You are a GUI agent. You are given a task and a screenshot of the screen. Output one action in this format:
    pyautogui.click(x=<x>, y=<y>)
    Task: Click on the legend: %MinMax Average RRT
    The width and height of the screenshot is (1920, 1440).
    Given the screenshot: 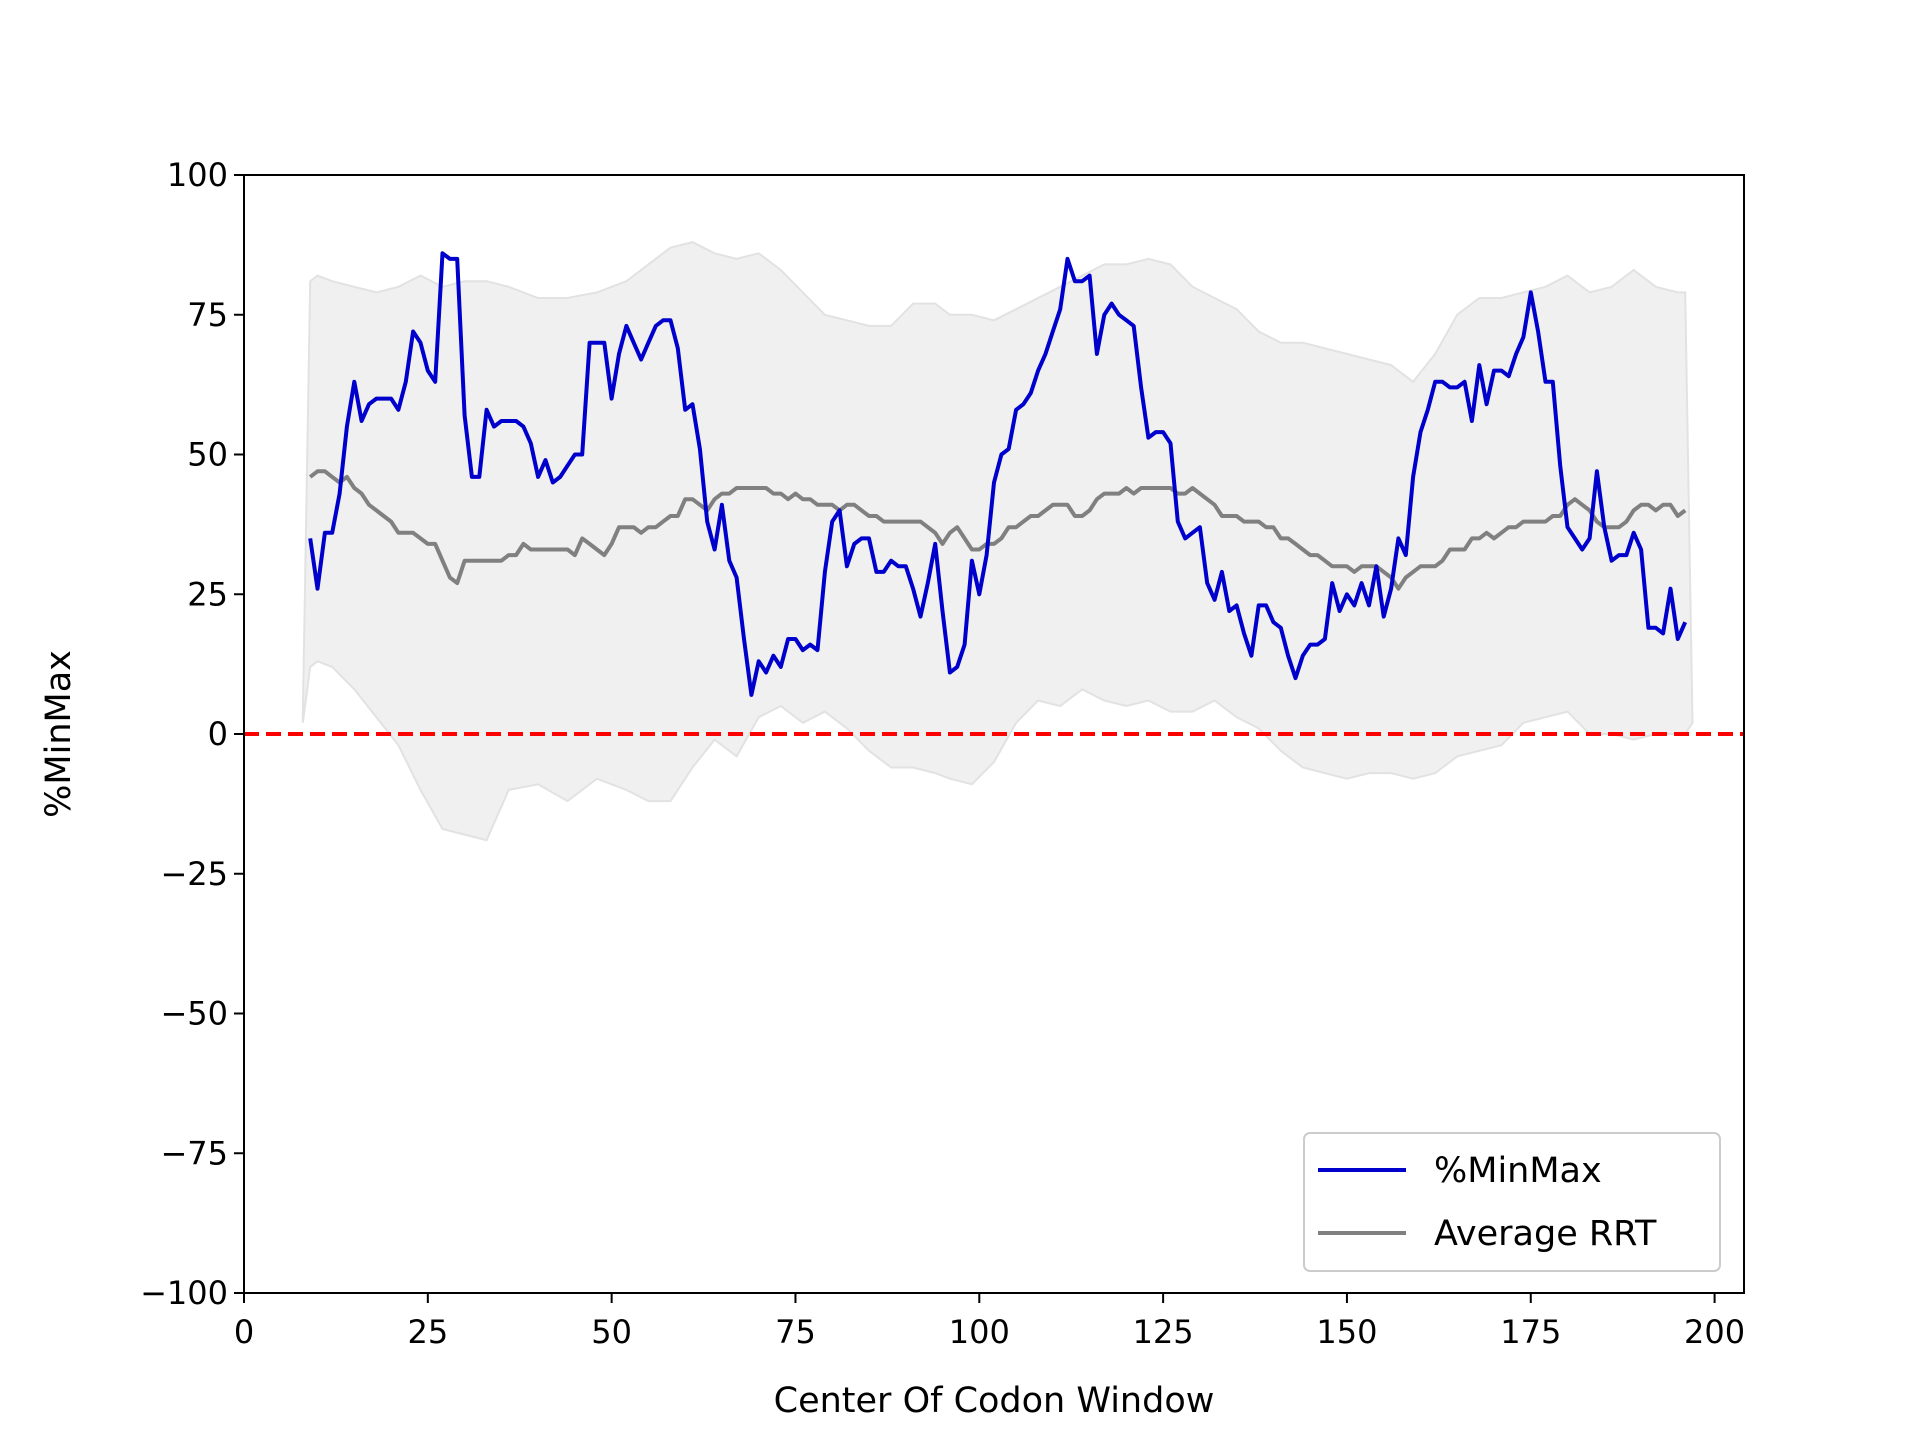 What is the action you would take?
    pyautogui.click(x=1512, y=1202)
    